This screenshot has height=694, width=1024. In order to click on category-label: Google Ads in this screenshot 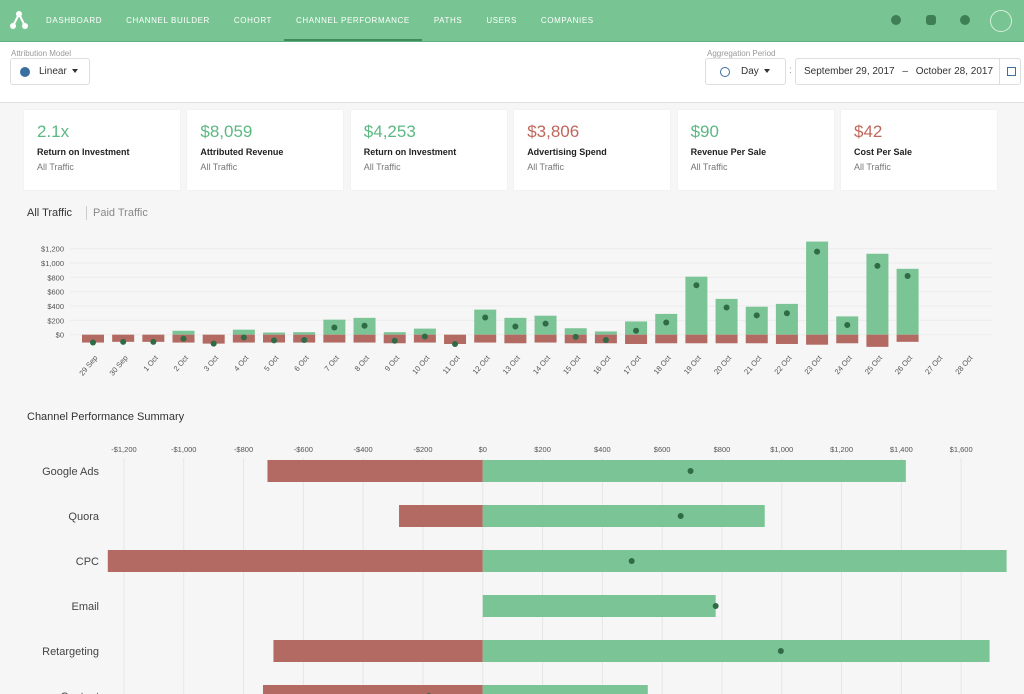, I will do `click(70, 472)`.